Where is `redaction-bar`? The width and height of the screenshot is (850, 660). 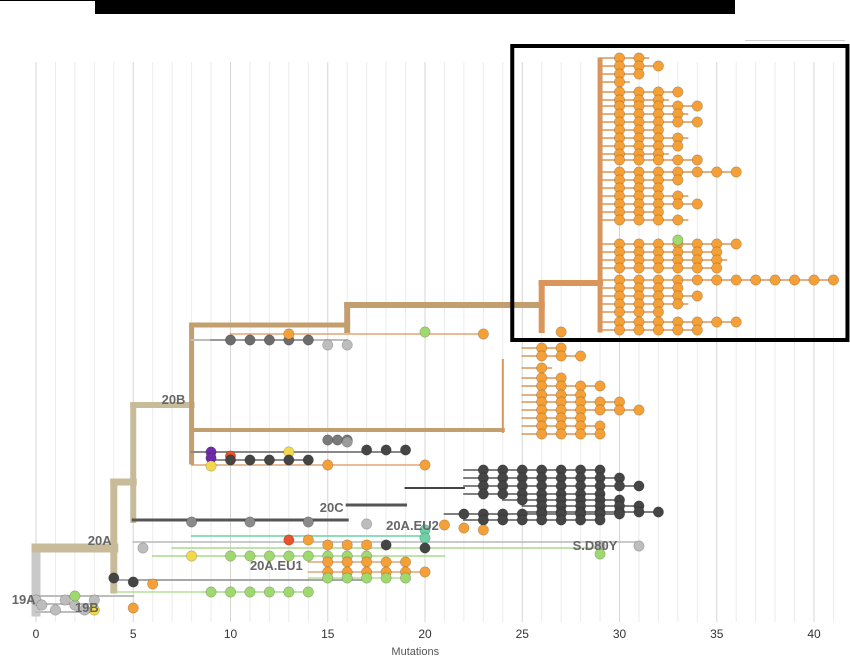 redaction-bar is located at coordinates (415, 7).